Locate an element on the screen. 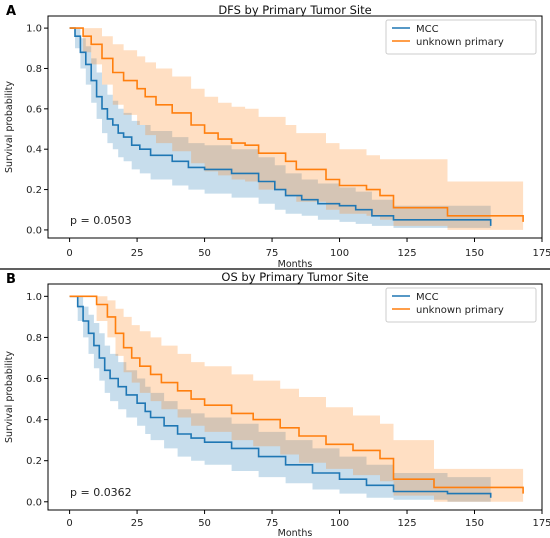 This screenshot has height=538, width=550. panel-letter: A is located at coordinates (11, 11).